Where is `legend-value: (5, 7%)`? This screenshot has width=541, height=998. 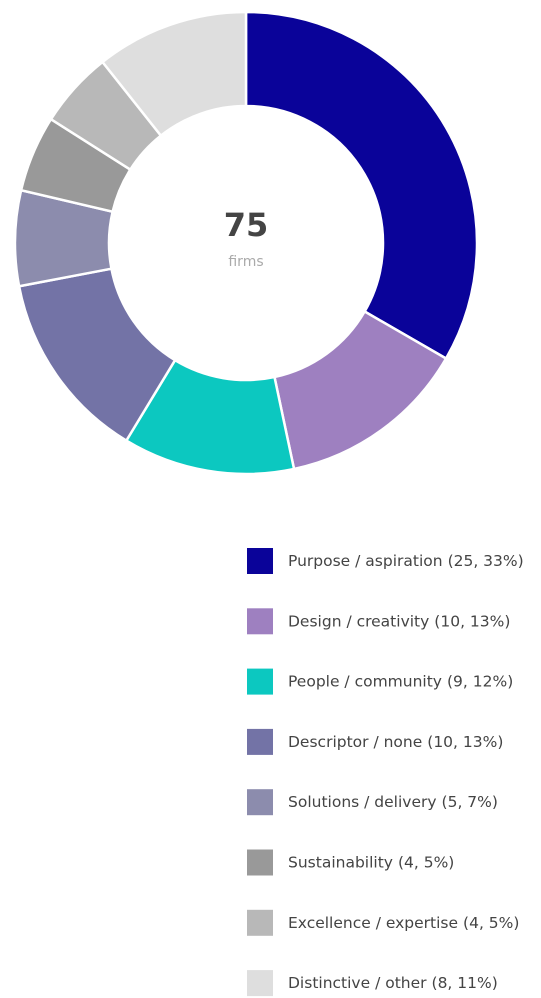
legend-value: (5, 7%) is located at coordinates (470, 802).